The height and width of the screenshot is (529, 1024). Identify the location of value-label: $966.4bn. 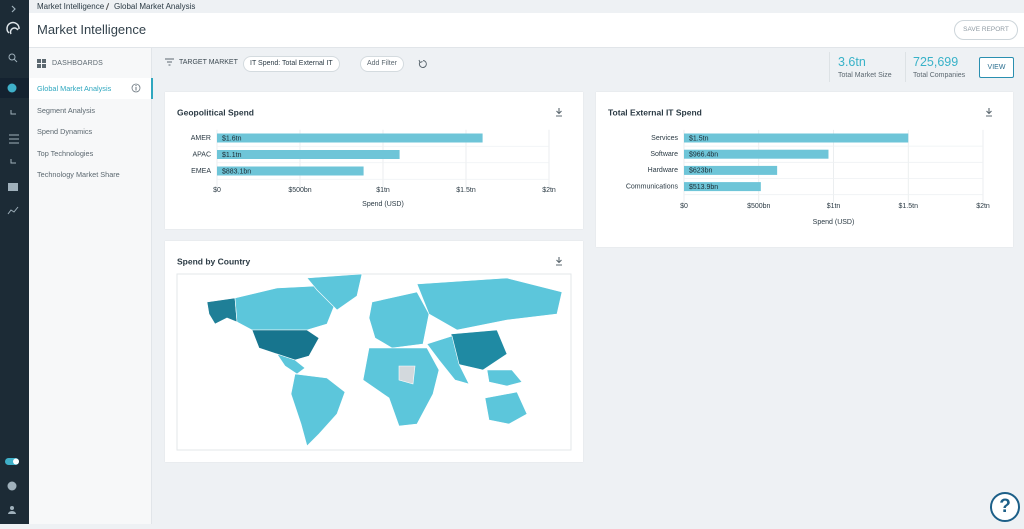
(703, 155).